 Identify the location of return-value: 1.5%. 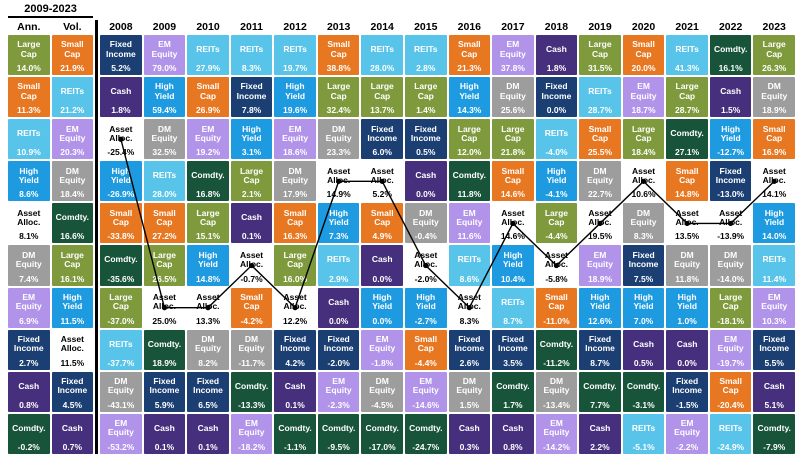
(730, 110).